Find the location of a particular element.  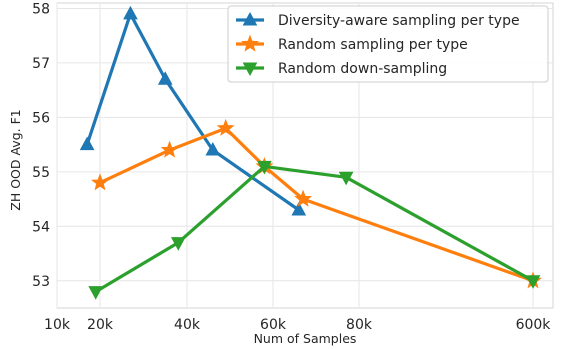

x-tick-label: 80k is located at coordinates (359, 325).